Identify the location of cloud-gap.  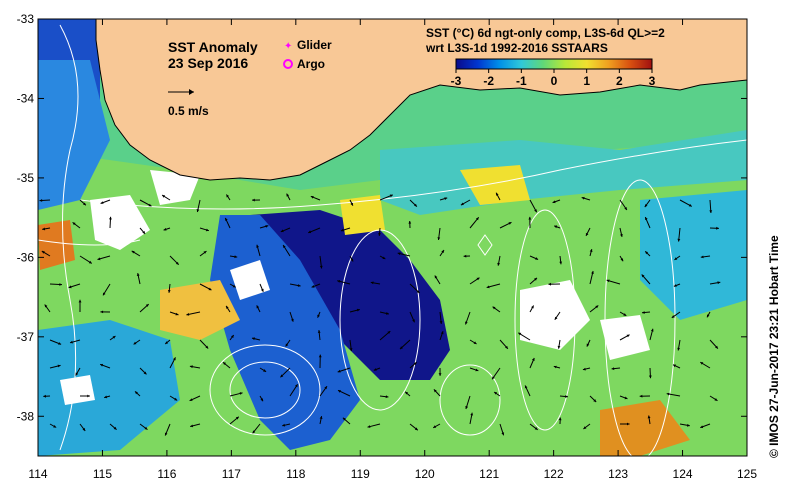
(175, 187).